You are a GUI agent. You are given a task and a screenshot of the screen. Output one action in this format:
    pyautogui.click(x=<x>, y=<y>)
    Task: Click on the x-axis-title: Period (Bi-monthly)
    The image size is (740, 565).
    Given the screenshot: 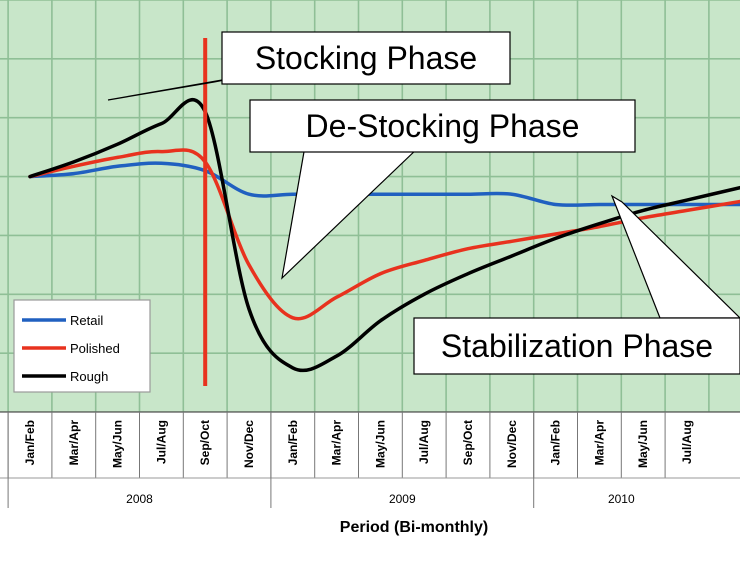 What is the action you would take?
    pyautogui.click(x=414, y=527)
    